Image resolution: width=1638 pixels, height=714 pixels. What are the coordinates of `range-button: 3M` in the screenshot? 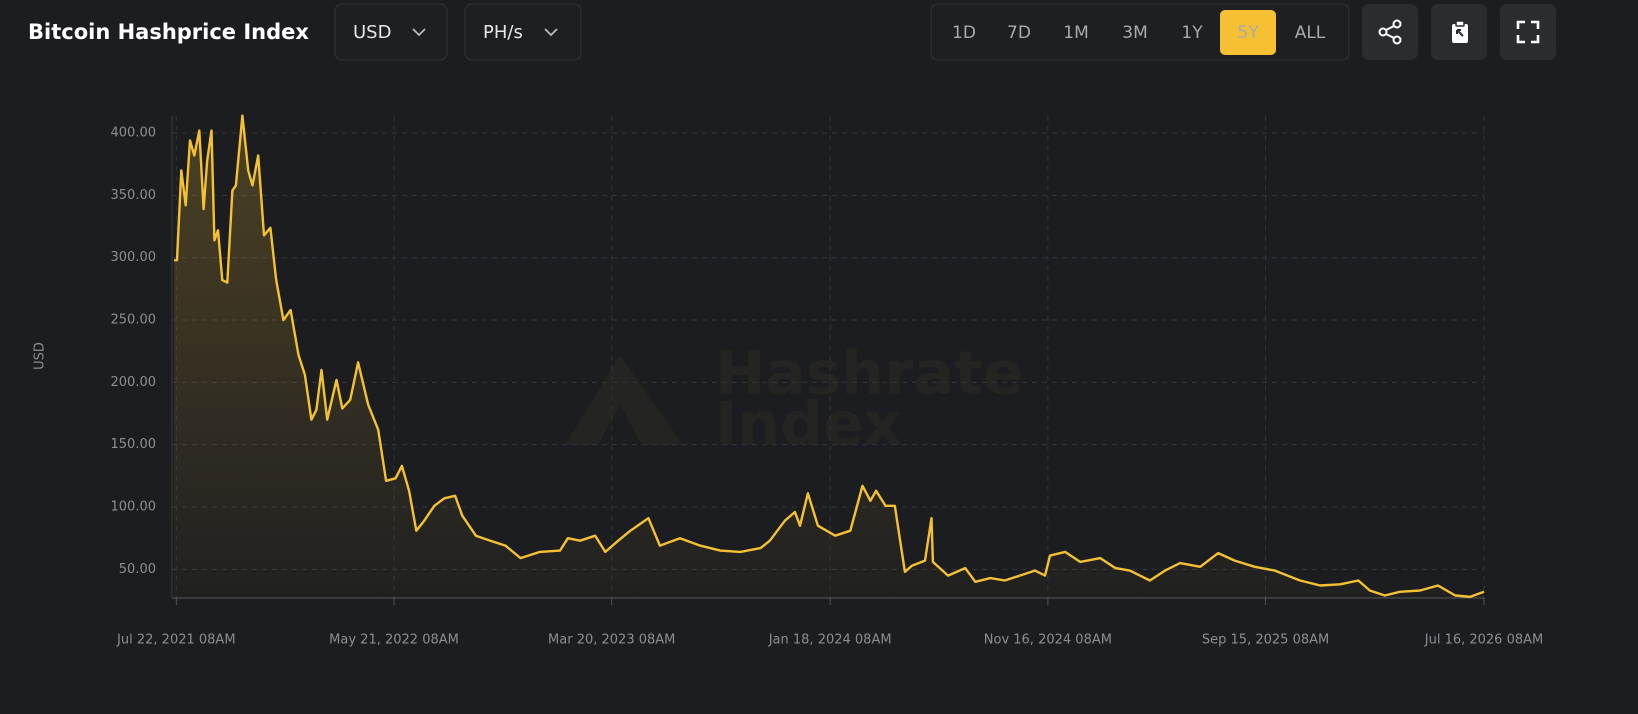 It's located at (1134, 33).